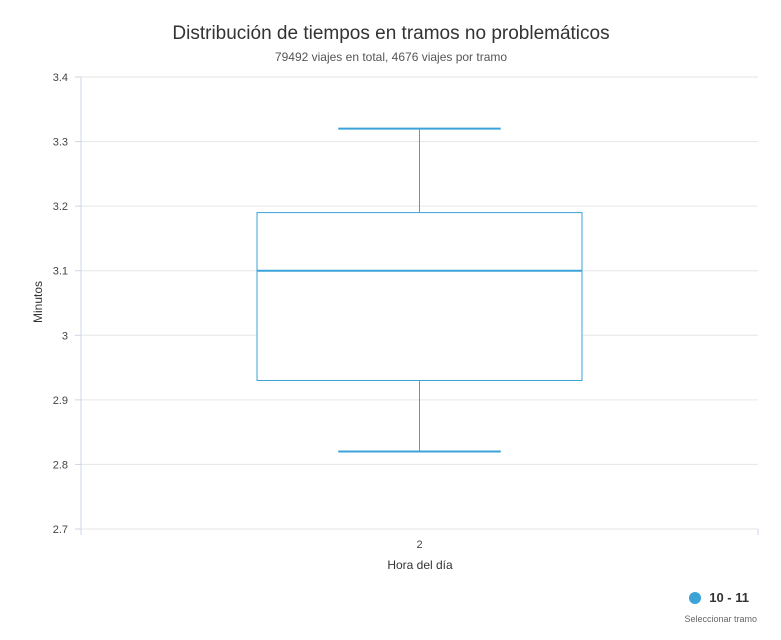 Image resolution: width=781 pixels, height=640 pixels. I want to click on y-tick-label: 3.4, so click(60, 78).